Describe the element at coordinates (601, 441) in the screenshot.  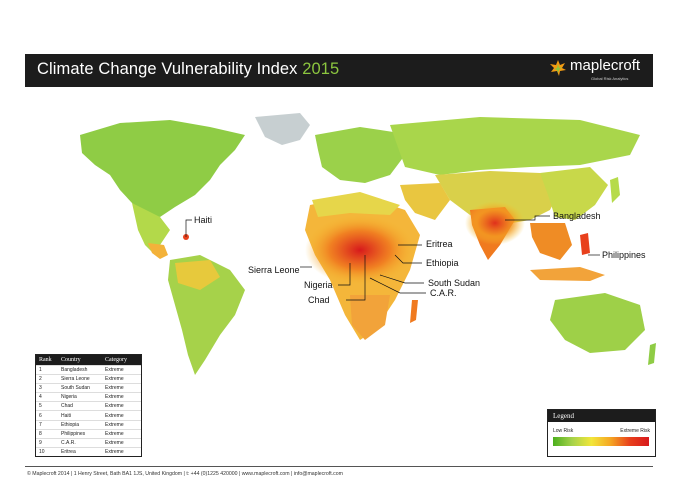
I see `legend-color-scale` at that location.